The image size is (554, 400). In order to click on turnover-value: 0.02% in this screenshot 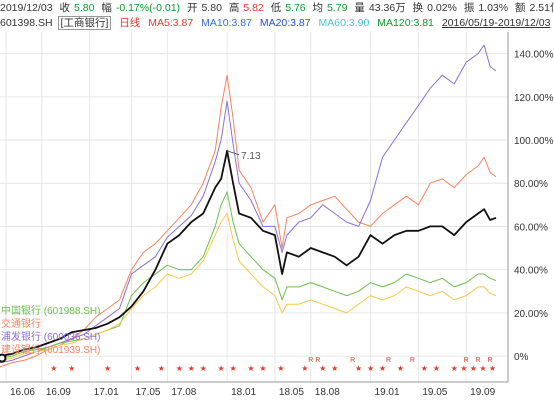, I will do `click(442, 8)`.